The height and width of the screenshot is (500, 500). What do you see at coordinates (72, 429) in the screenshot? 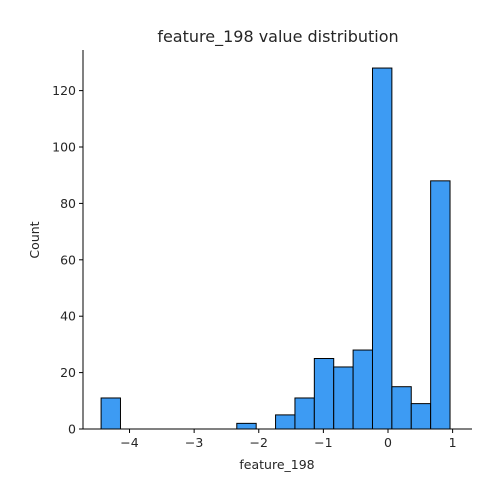
I see `y-tick-label: 0` at bounding box center [72, 429].